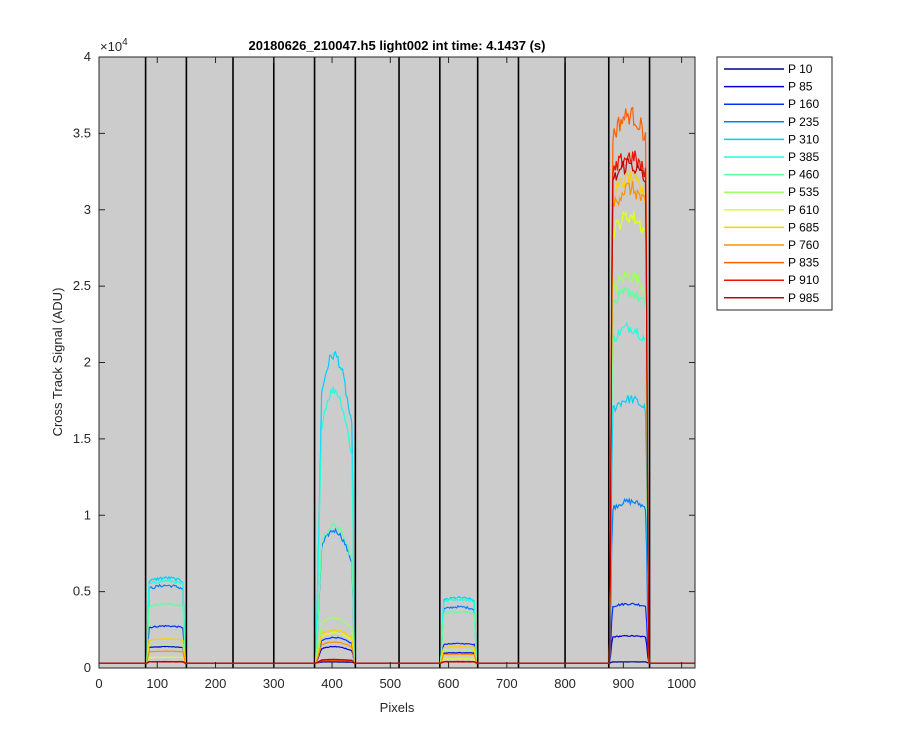  Describe the element at coordinates (449, 683) in the screenshot. I see `x-tick-label: 600` at that location.